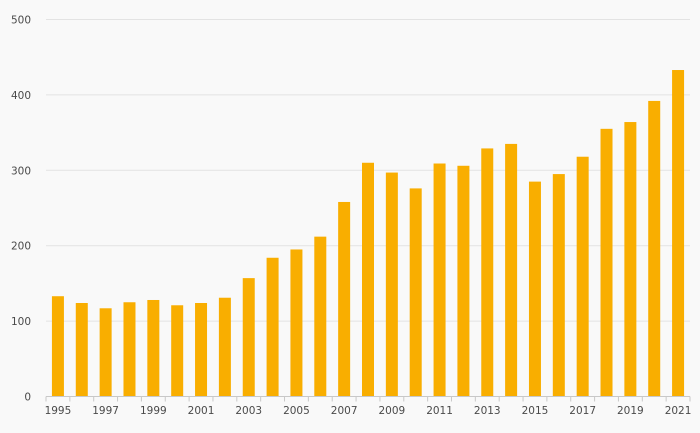 This screenshot has width=700, height=433. I want to click on bar-2015, so click(534, 289).